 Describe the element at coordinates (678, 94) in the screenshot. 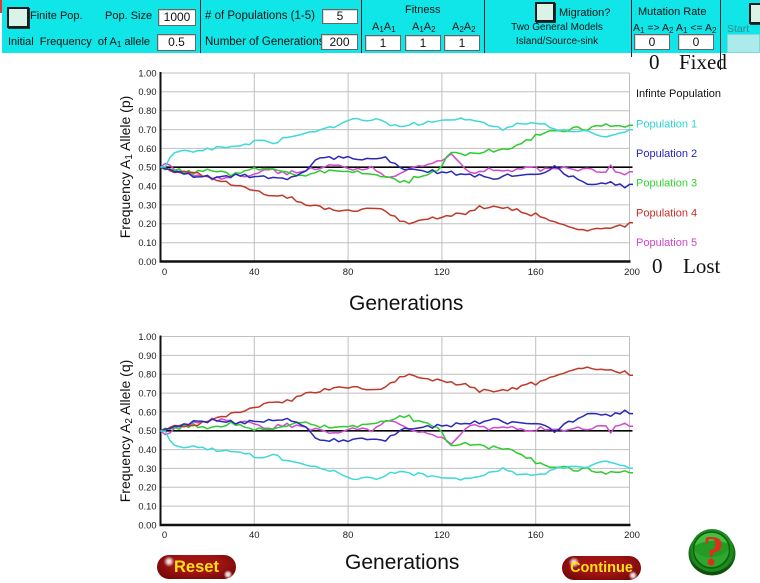

I see `svg-text: Infinte Population` at that location.